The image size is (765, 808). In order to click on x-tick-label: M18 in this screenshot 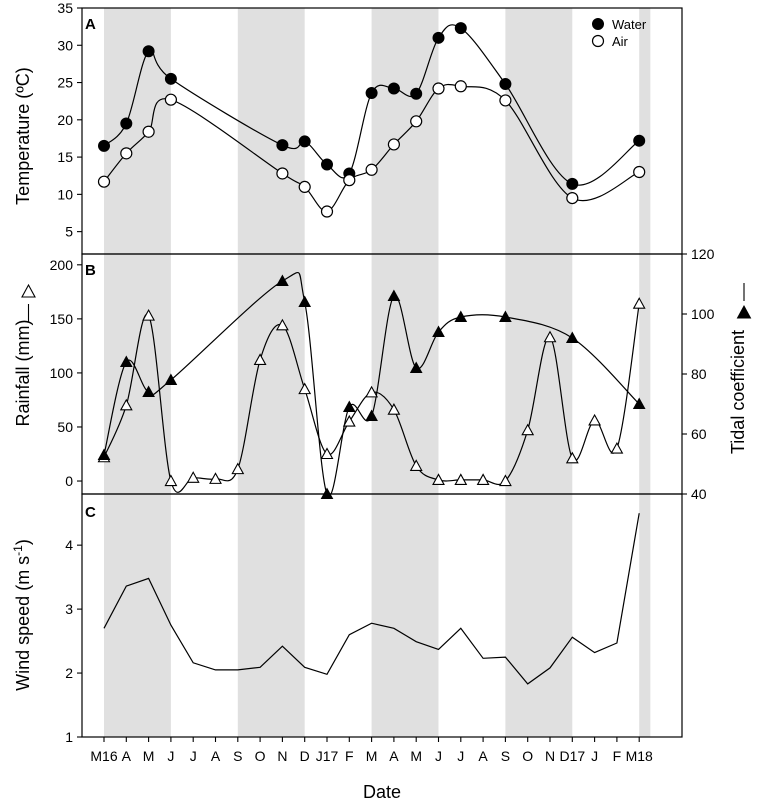, I will do `click(639, 756)`.